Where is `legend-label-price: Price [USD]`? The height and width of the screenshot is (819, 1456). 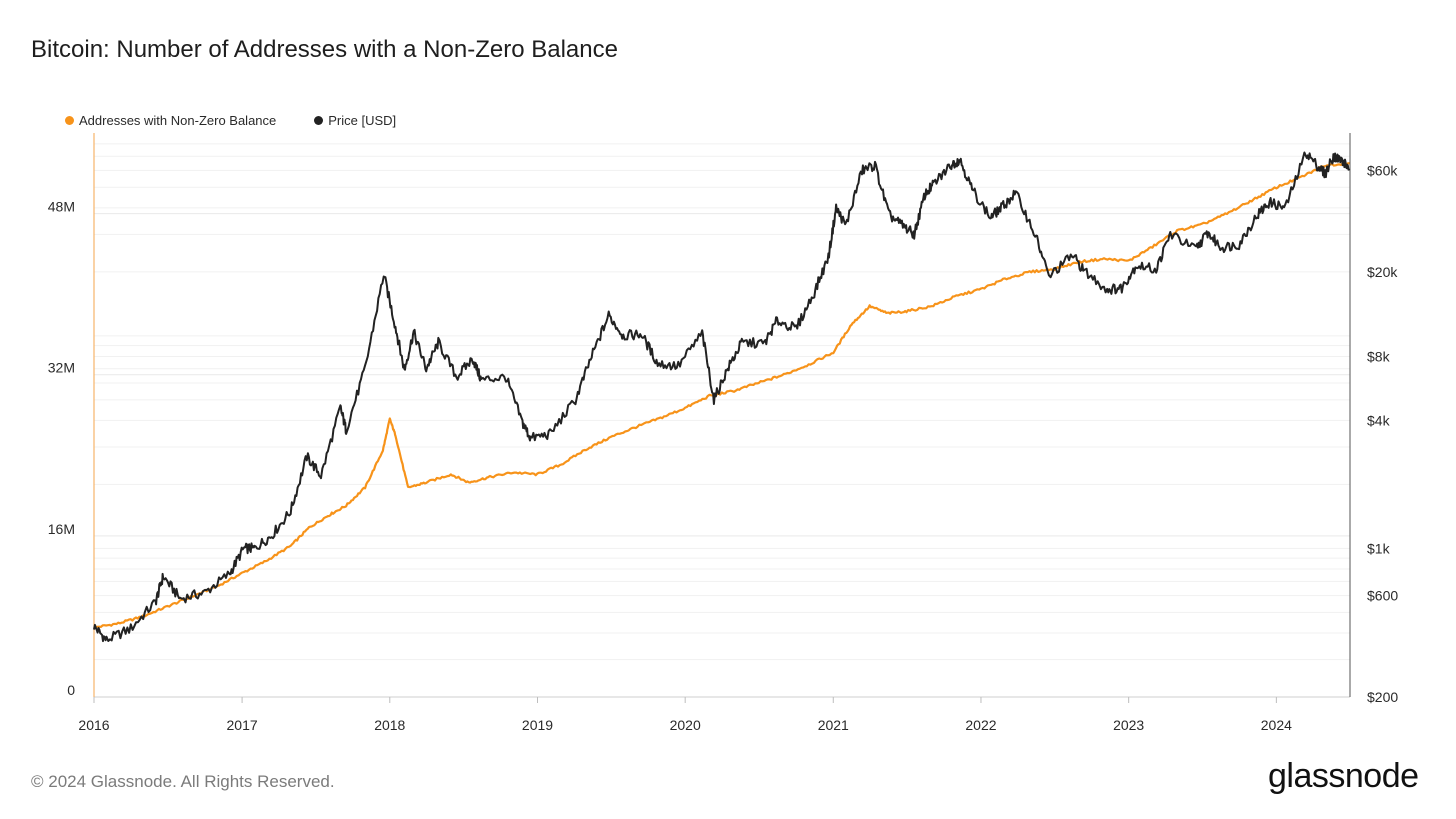
legend-label-price: Price [USD] is located at coordinates (362, 120).